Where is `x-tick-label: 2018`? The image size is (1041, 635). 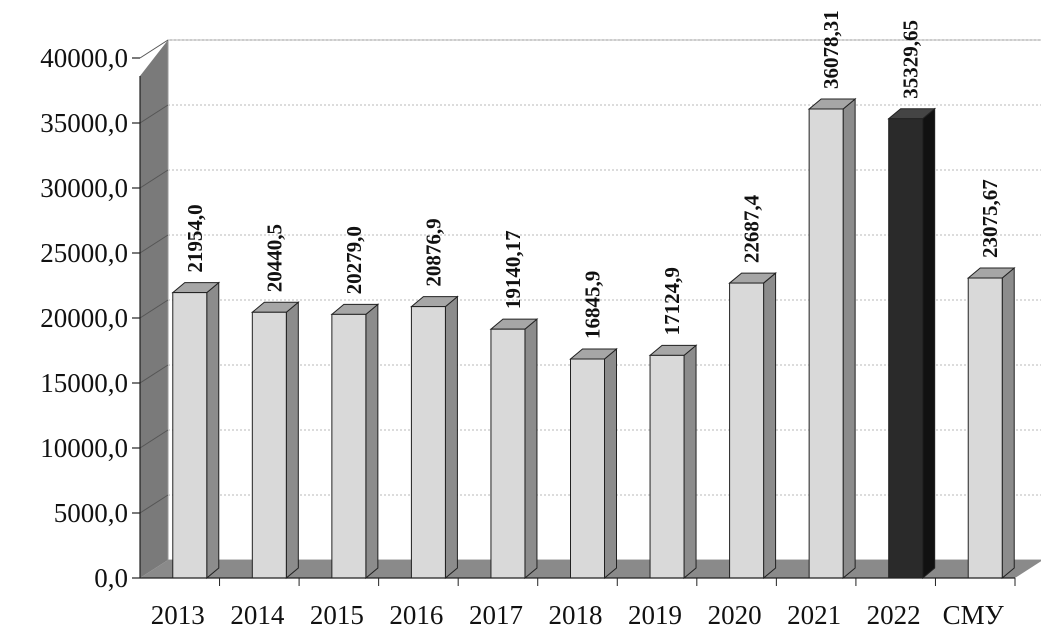
x-tick-label: 2018 is located at coordinates (576, 615).